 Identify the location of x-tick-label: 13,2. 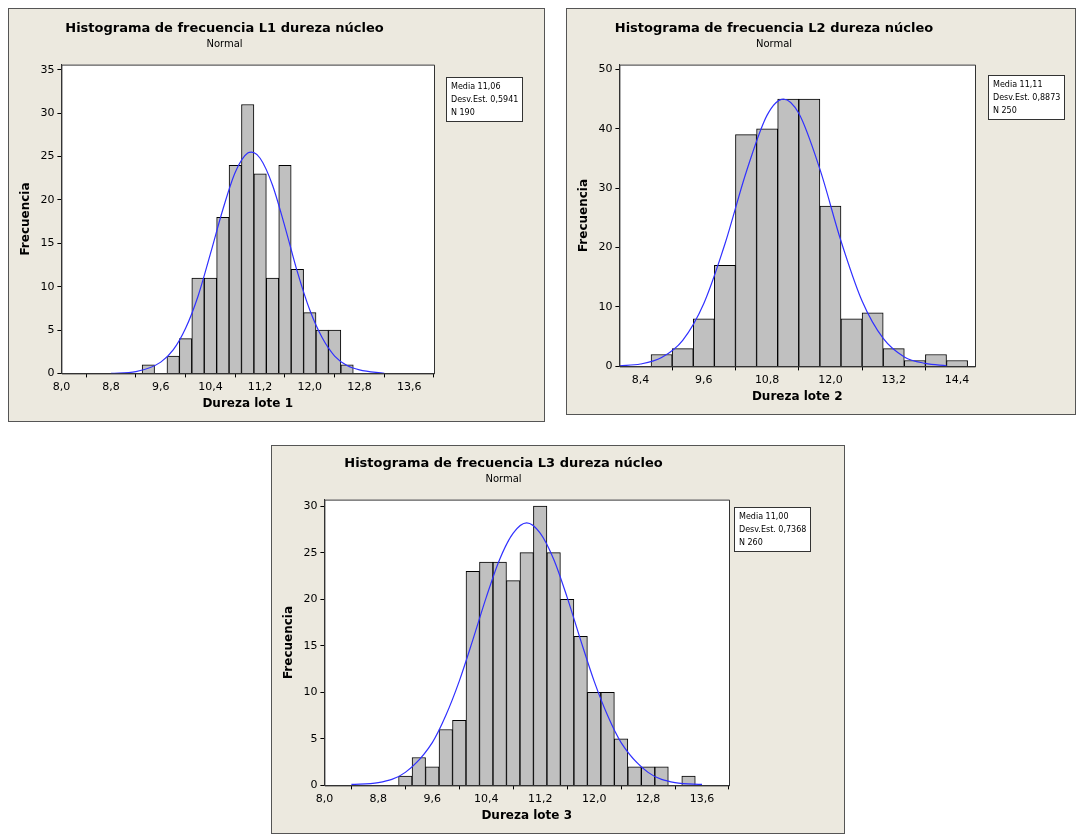
(893, 379).